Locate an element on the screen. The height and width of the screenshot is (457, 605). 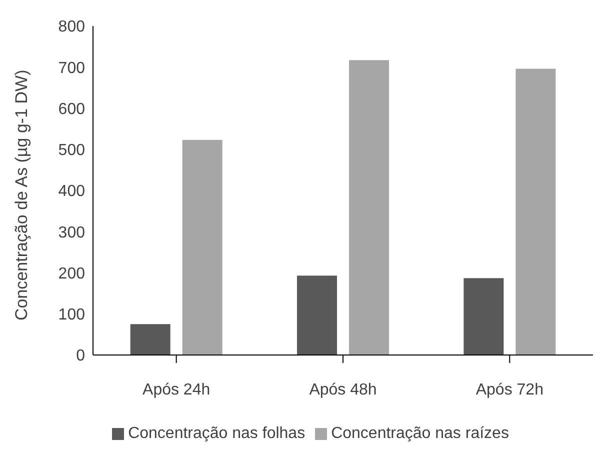
x-tick-label: Após 24h is located at coordinates (176, 389).